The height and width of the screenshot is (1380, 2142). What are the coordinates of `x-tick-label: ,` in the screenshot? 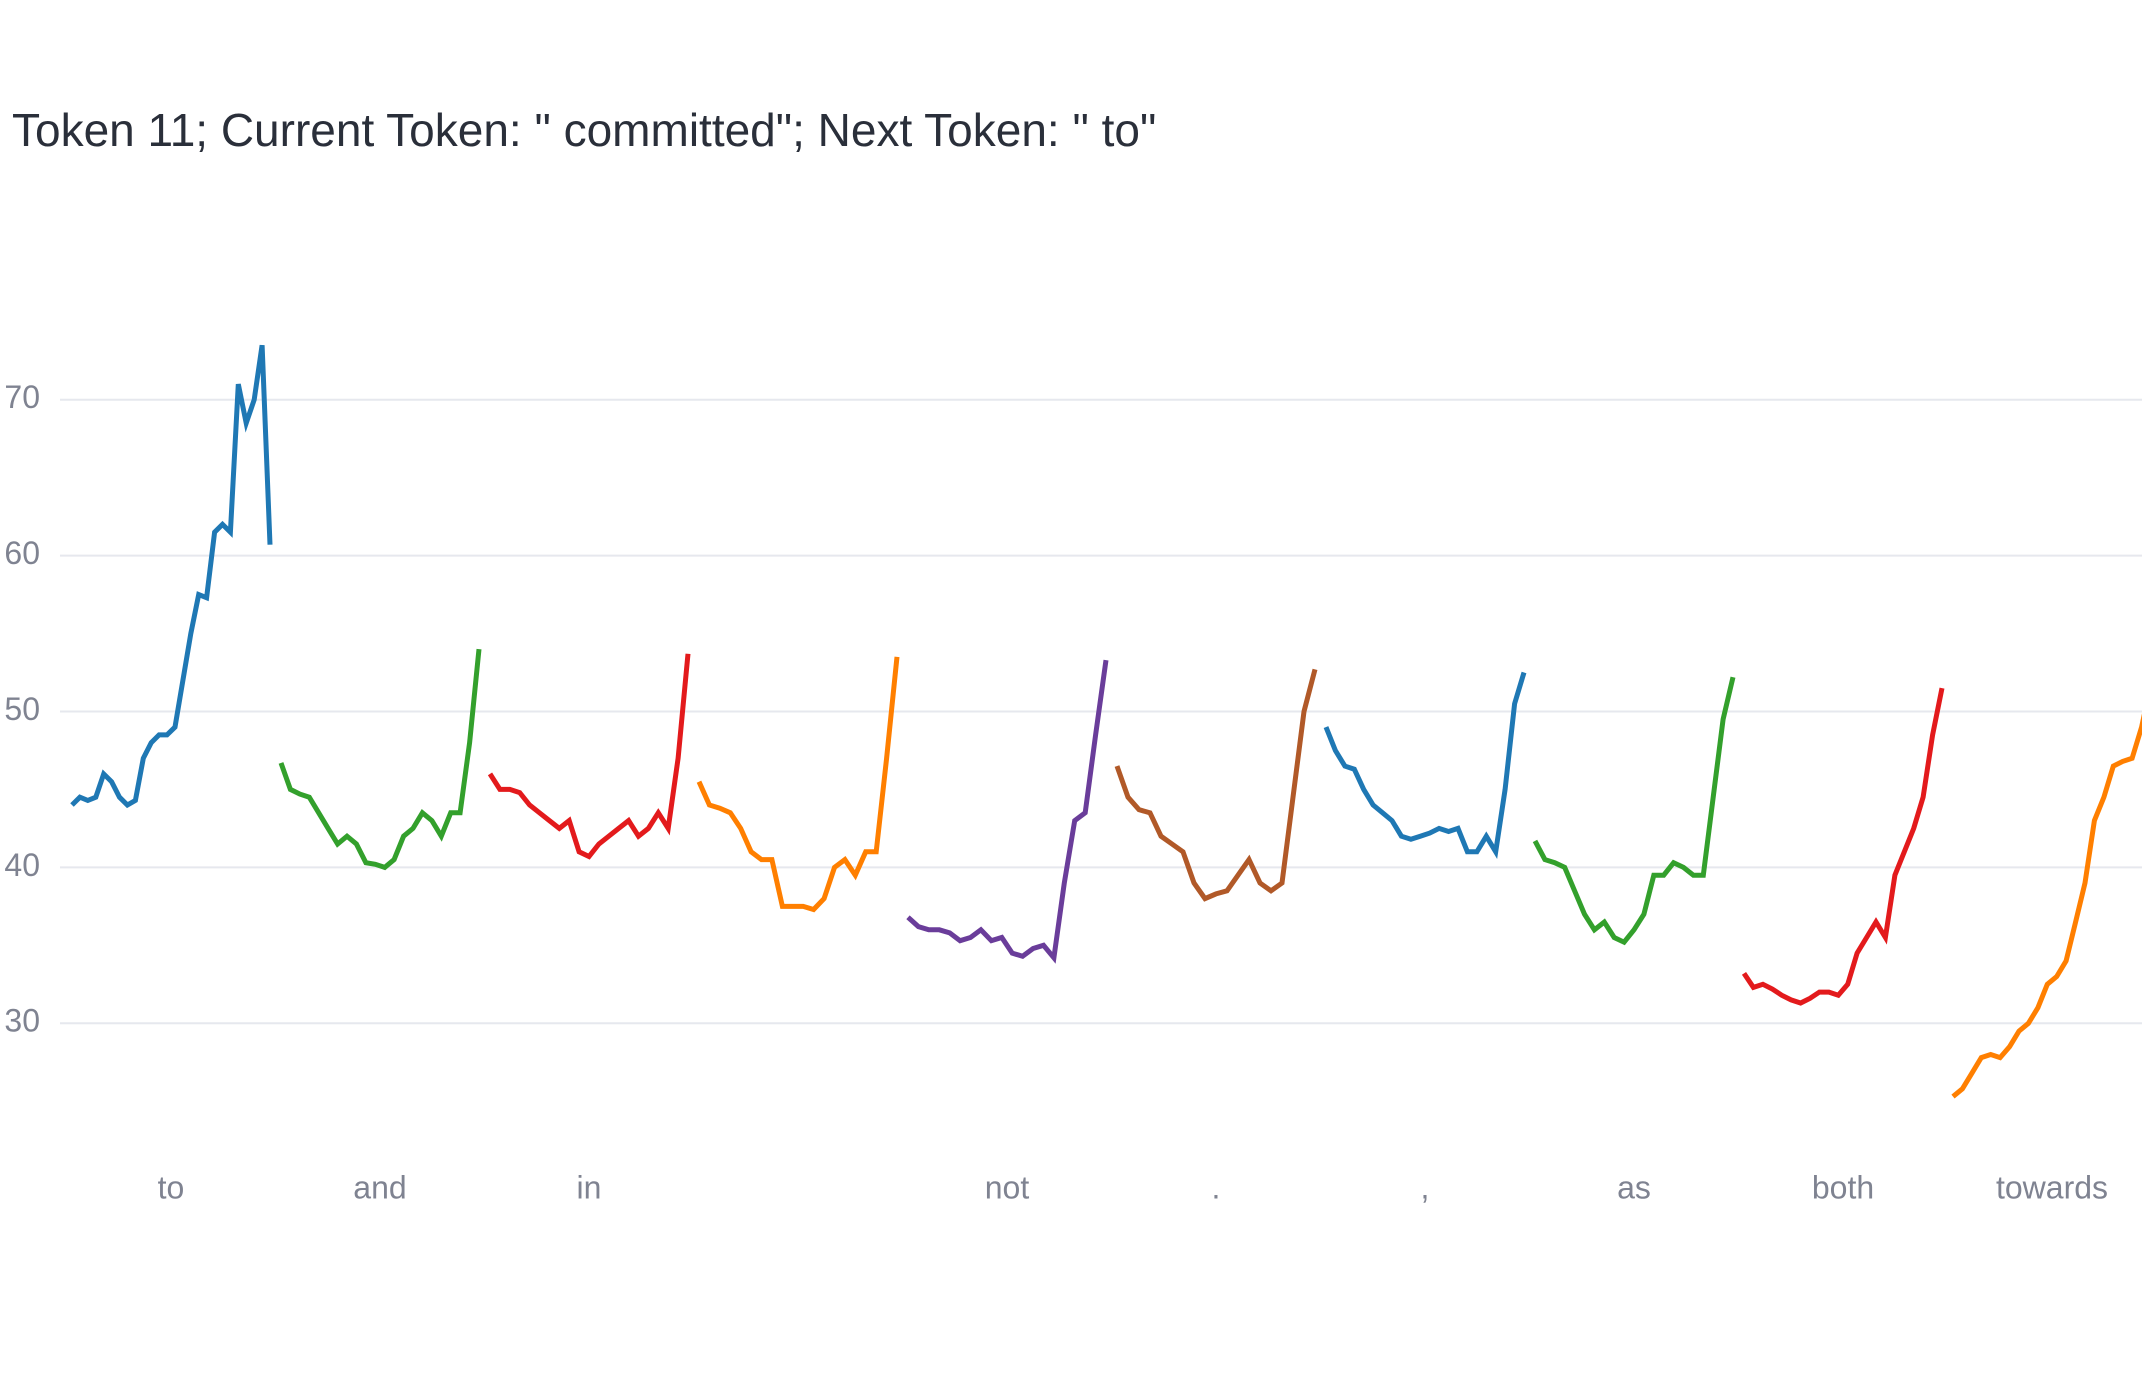 It's located at (1425, 1187).